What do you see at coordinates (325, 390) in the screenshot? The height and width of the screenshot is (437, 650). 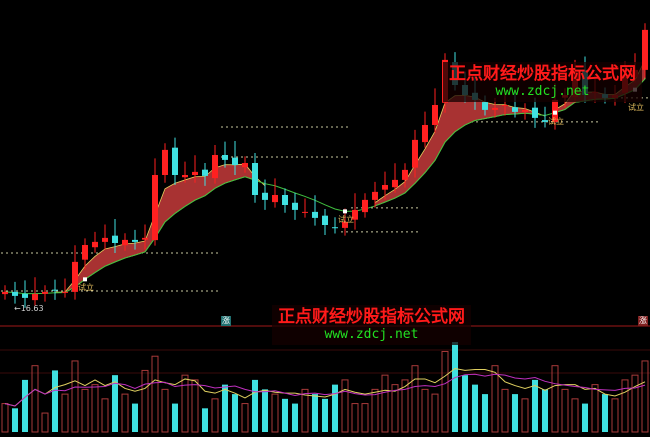 I see `volume-ma-slow` at bounding box center [325, 390].